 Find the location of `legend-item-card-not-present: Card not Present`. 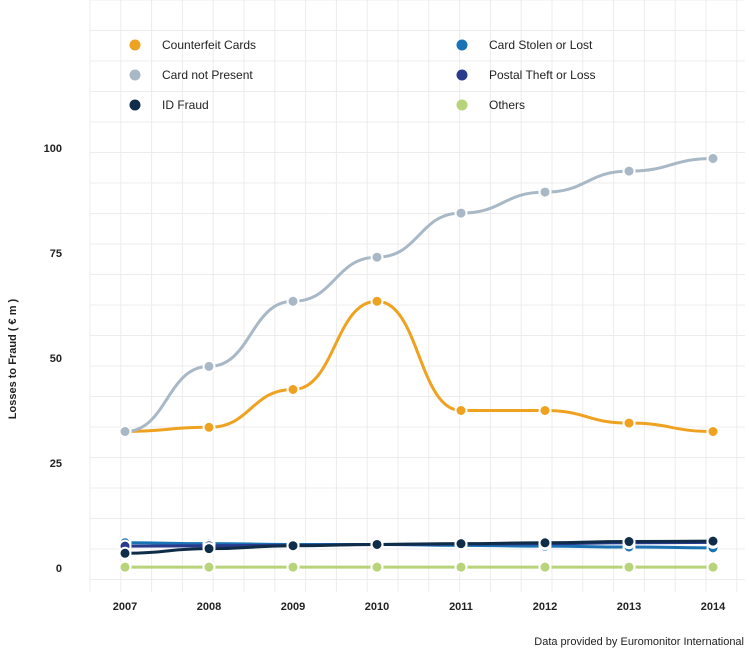

legend-item-card-not-present: Card not Present is located at coordinates (191, 75).